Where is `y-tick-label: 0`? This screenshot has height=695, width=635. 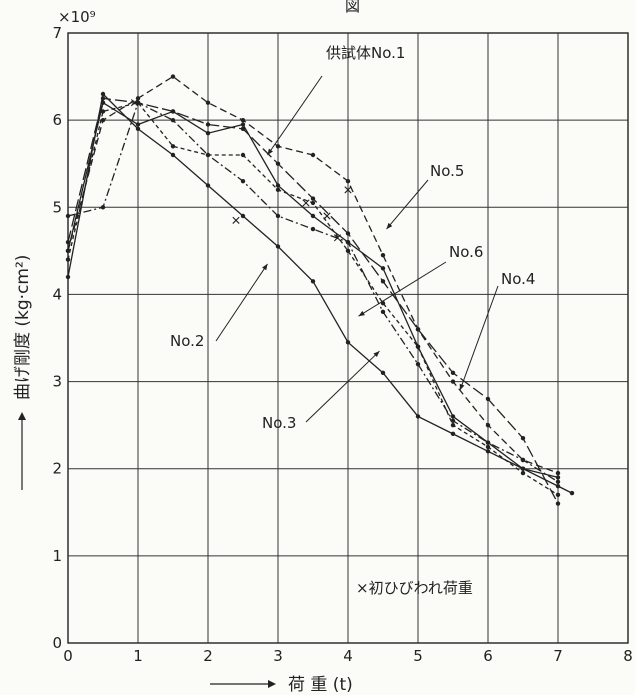
y-tick-label: 0 is located at coordinates (57, 643).